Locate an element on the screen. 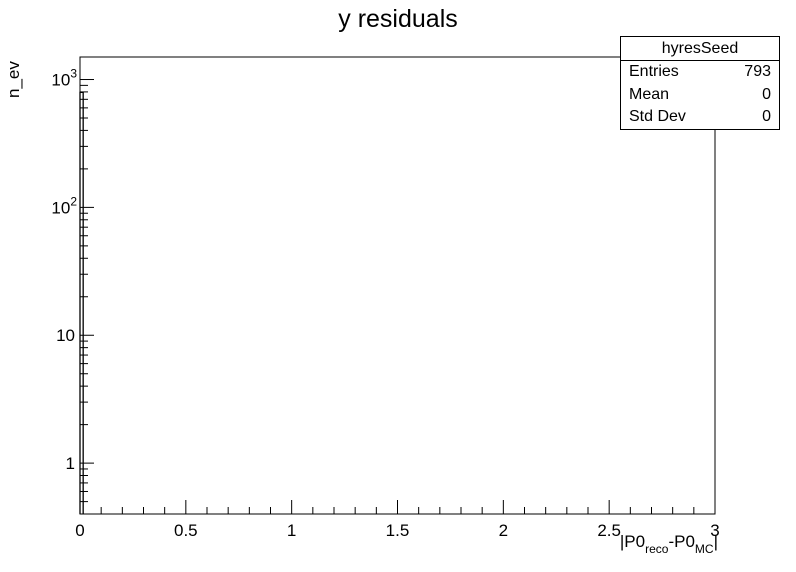 This screenshot has width=796, height=572. chart-title: y residuals is located at coordinates (398, 19).